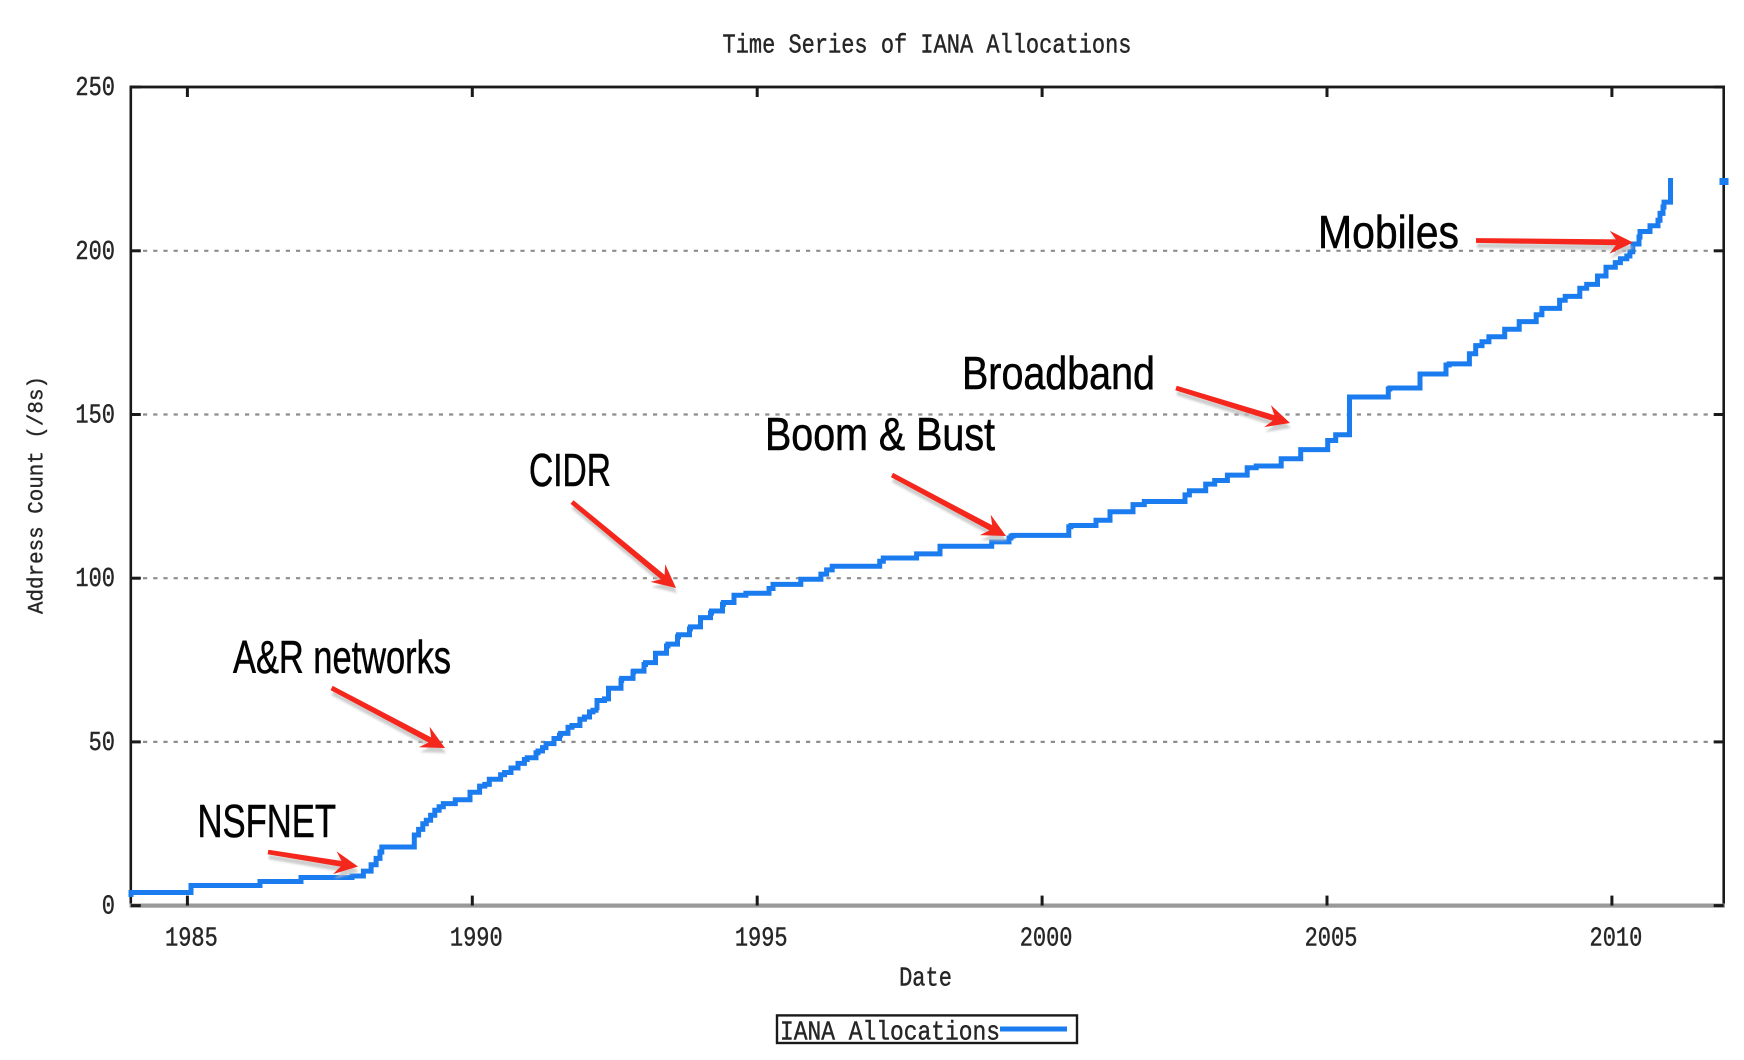 This screenshot has width=1744, height=1060. What do you see at coordinates (1058, 373) in the screenshot?
I see `svg-text: Broadband` at bounding box center [1058, 373].